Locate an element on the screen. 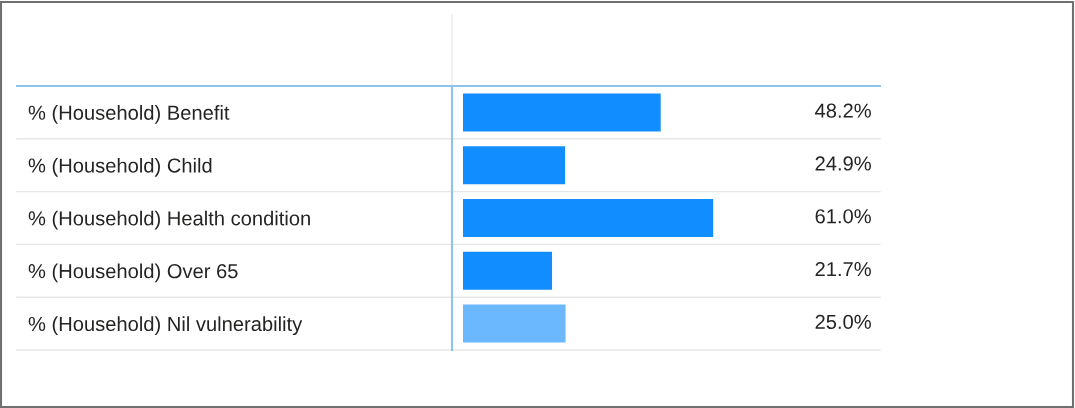  y-tick-label: % (Household) Benefit is located at coordinates (129, 114).